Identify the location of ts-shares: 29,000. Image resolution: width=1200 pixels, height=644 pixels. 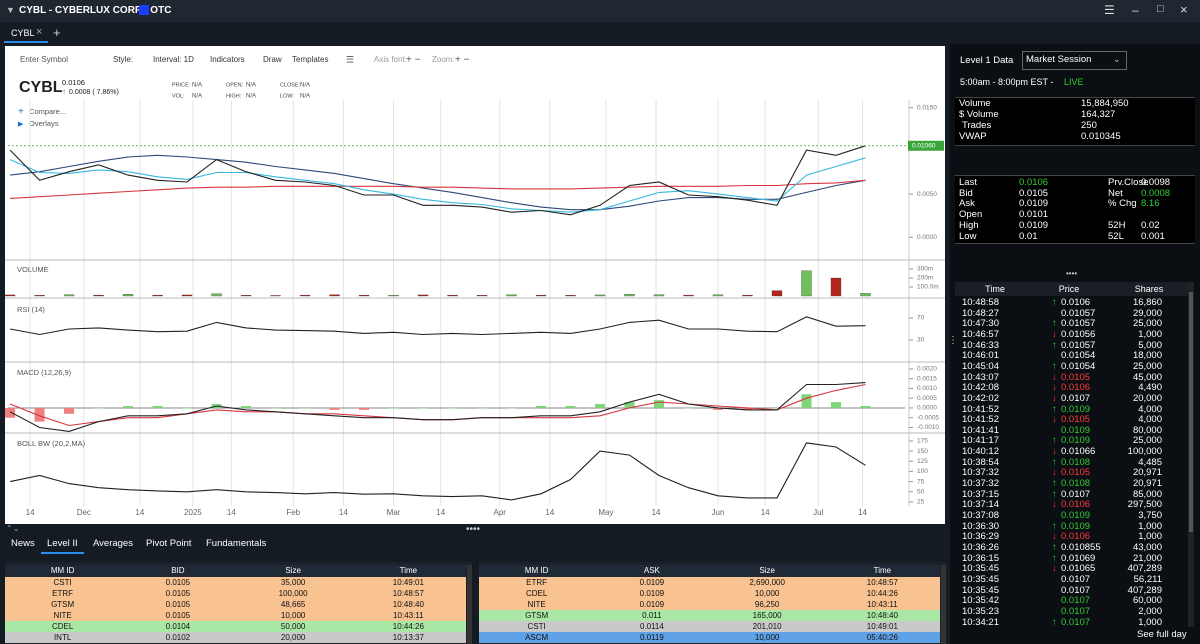
(1147, 313).